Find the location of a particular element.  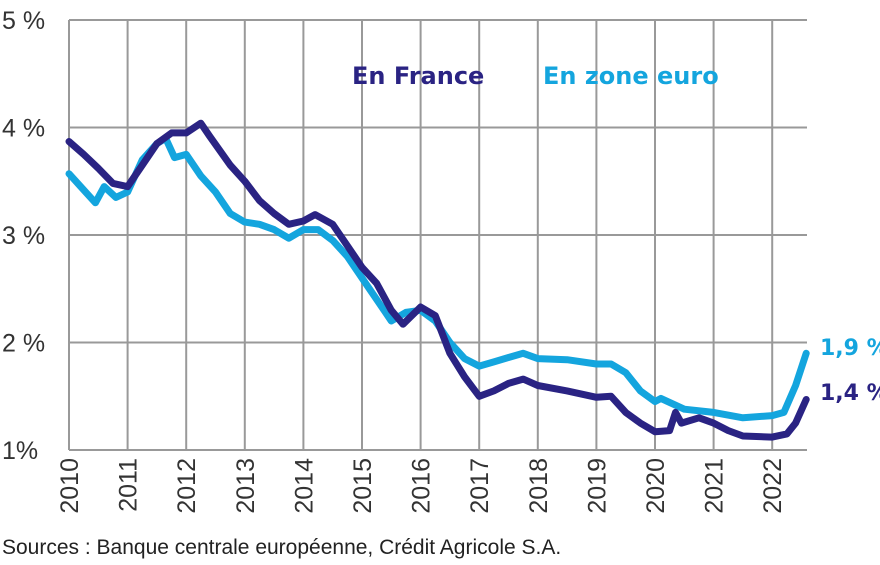

y-tick-label: 3 % is located at coordinates (23, 236).